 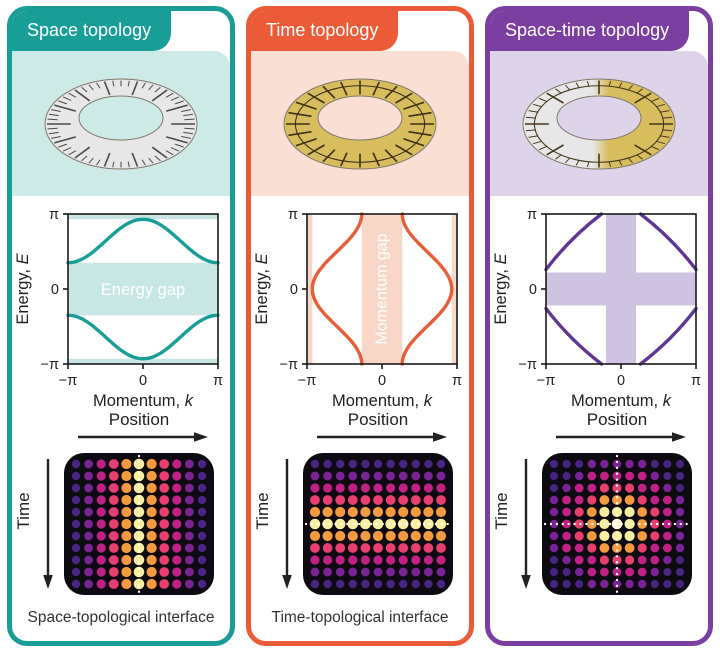 What do you see at coordinates (143, 241) in the screenshot?
I see `band-curve` at bounding box center [143, 241].